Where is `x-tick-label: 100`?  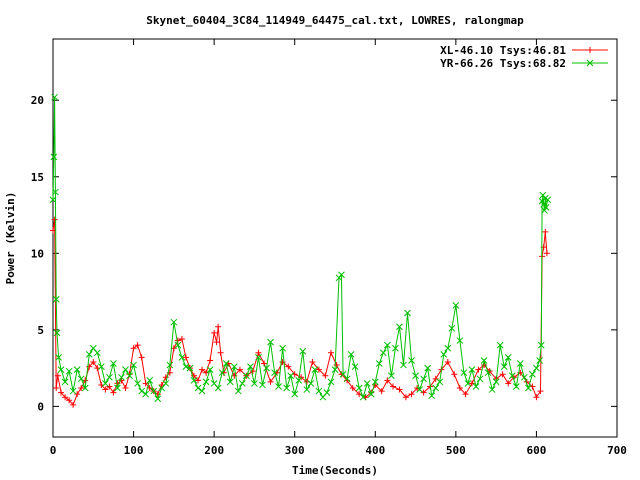 x-tick-label: 100 is located at coordinates (134, 450).